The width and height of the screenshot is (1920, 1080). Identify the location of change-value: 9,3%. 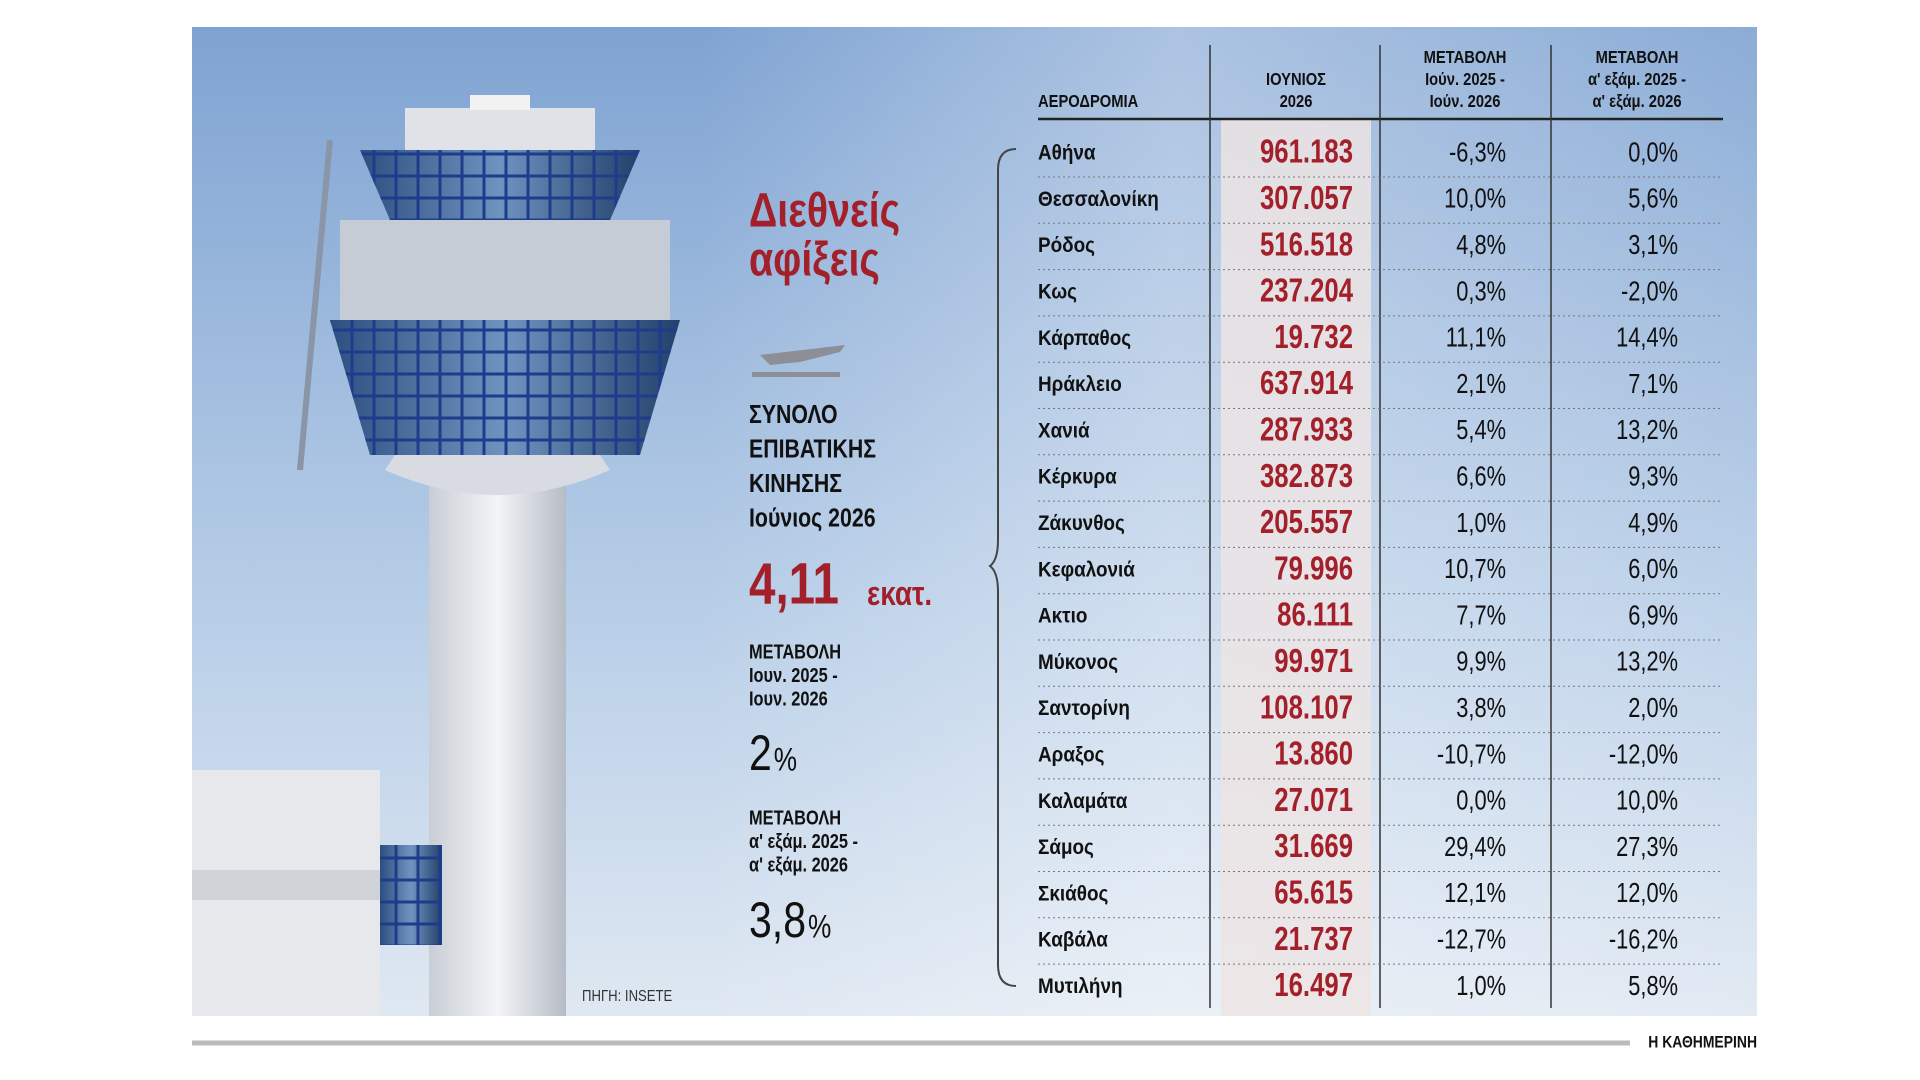
(1653, 476).